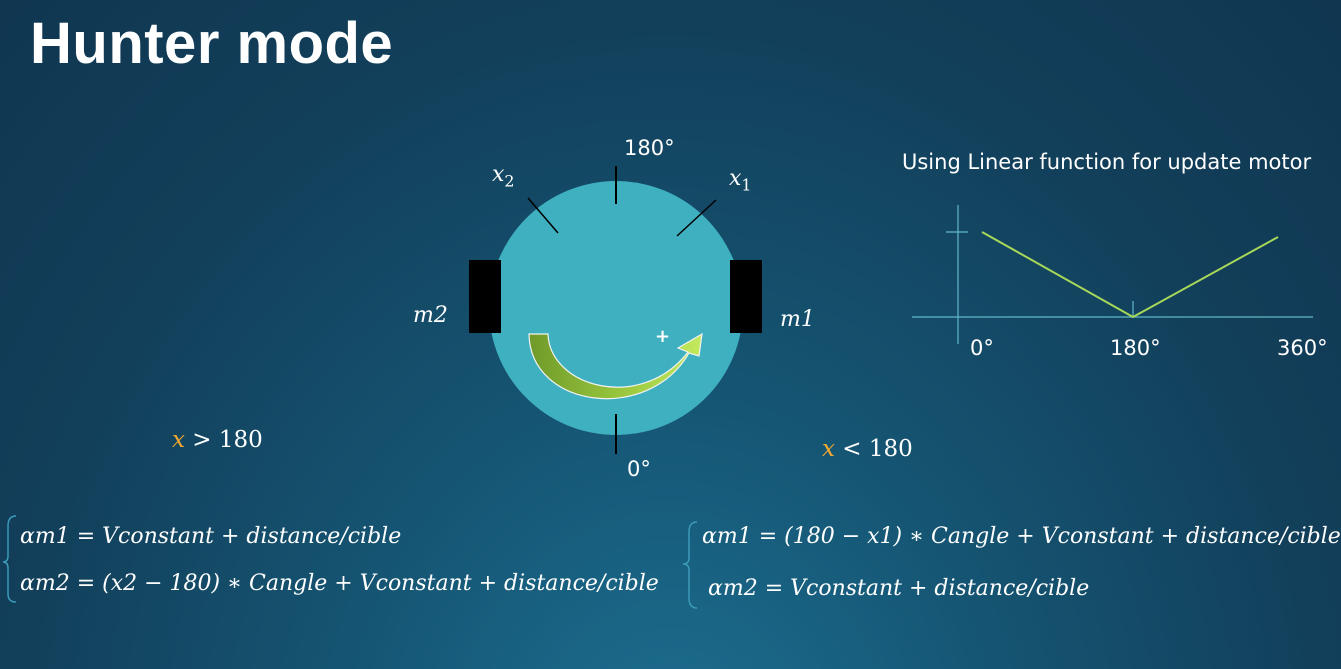  I want to click on angle-label-180: 180°, so click(649, 148).